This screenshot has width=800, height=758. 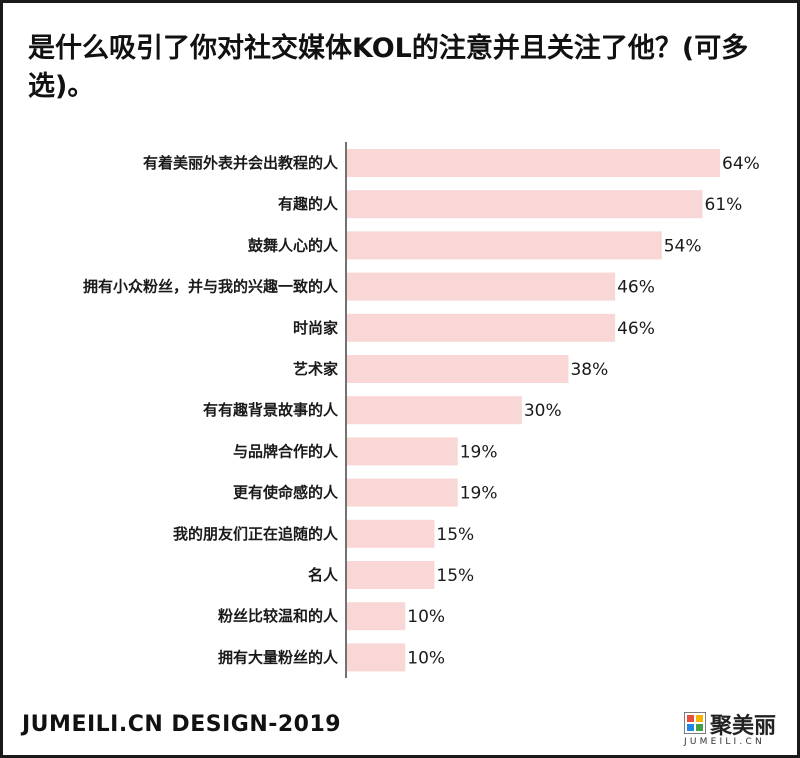 I want to click on value-label: 30%, so click(x=543, y=411).